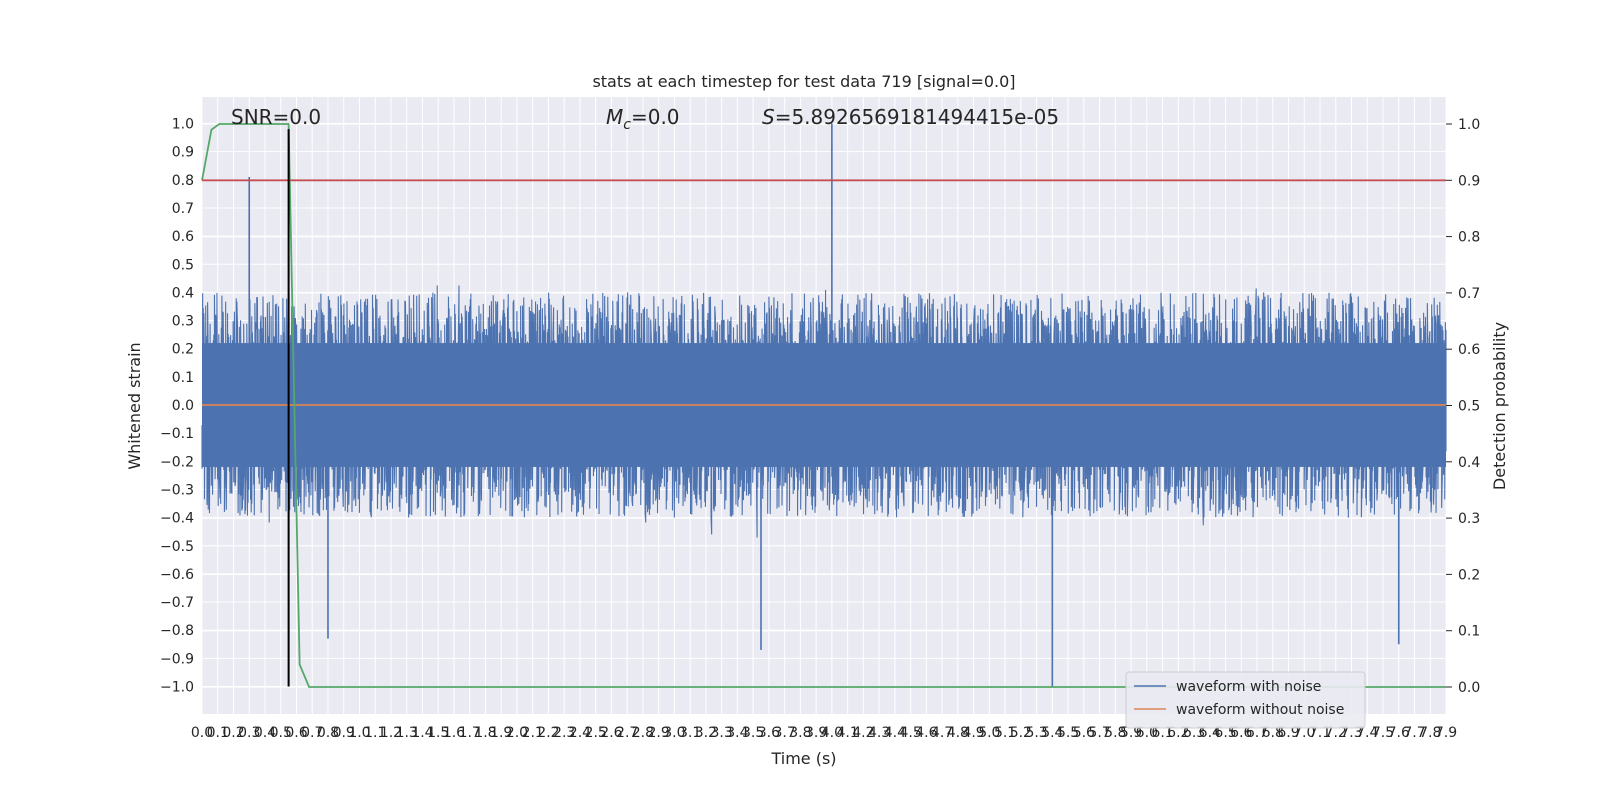 Image resolution: width=1600 pixels, height=800 pixels. Describe the element at coordinates (1036, 733) in the screenshot. I see `x-tick-label: 5.3` at that location.